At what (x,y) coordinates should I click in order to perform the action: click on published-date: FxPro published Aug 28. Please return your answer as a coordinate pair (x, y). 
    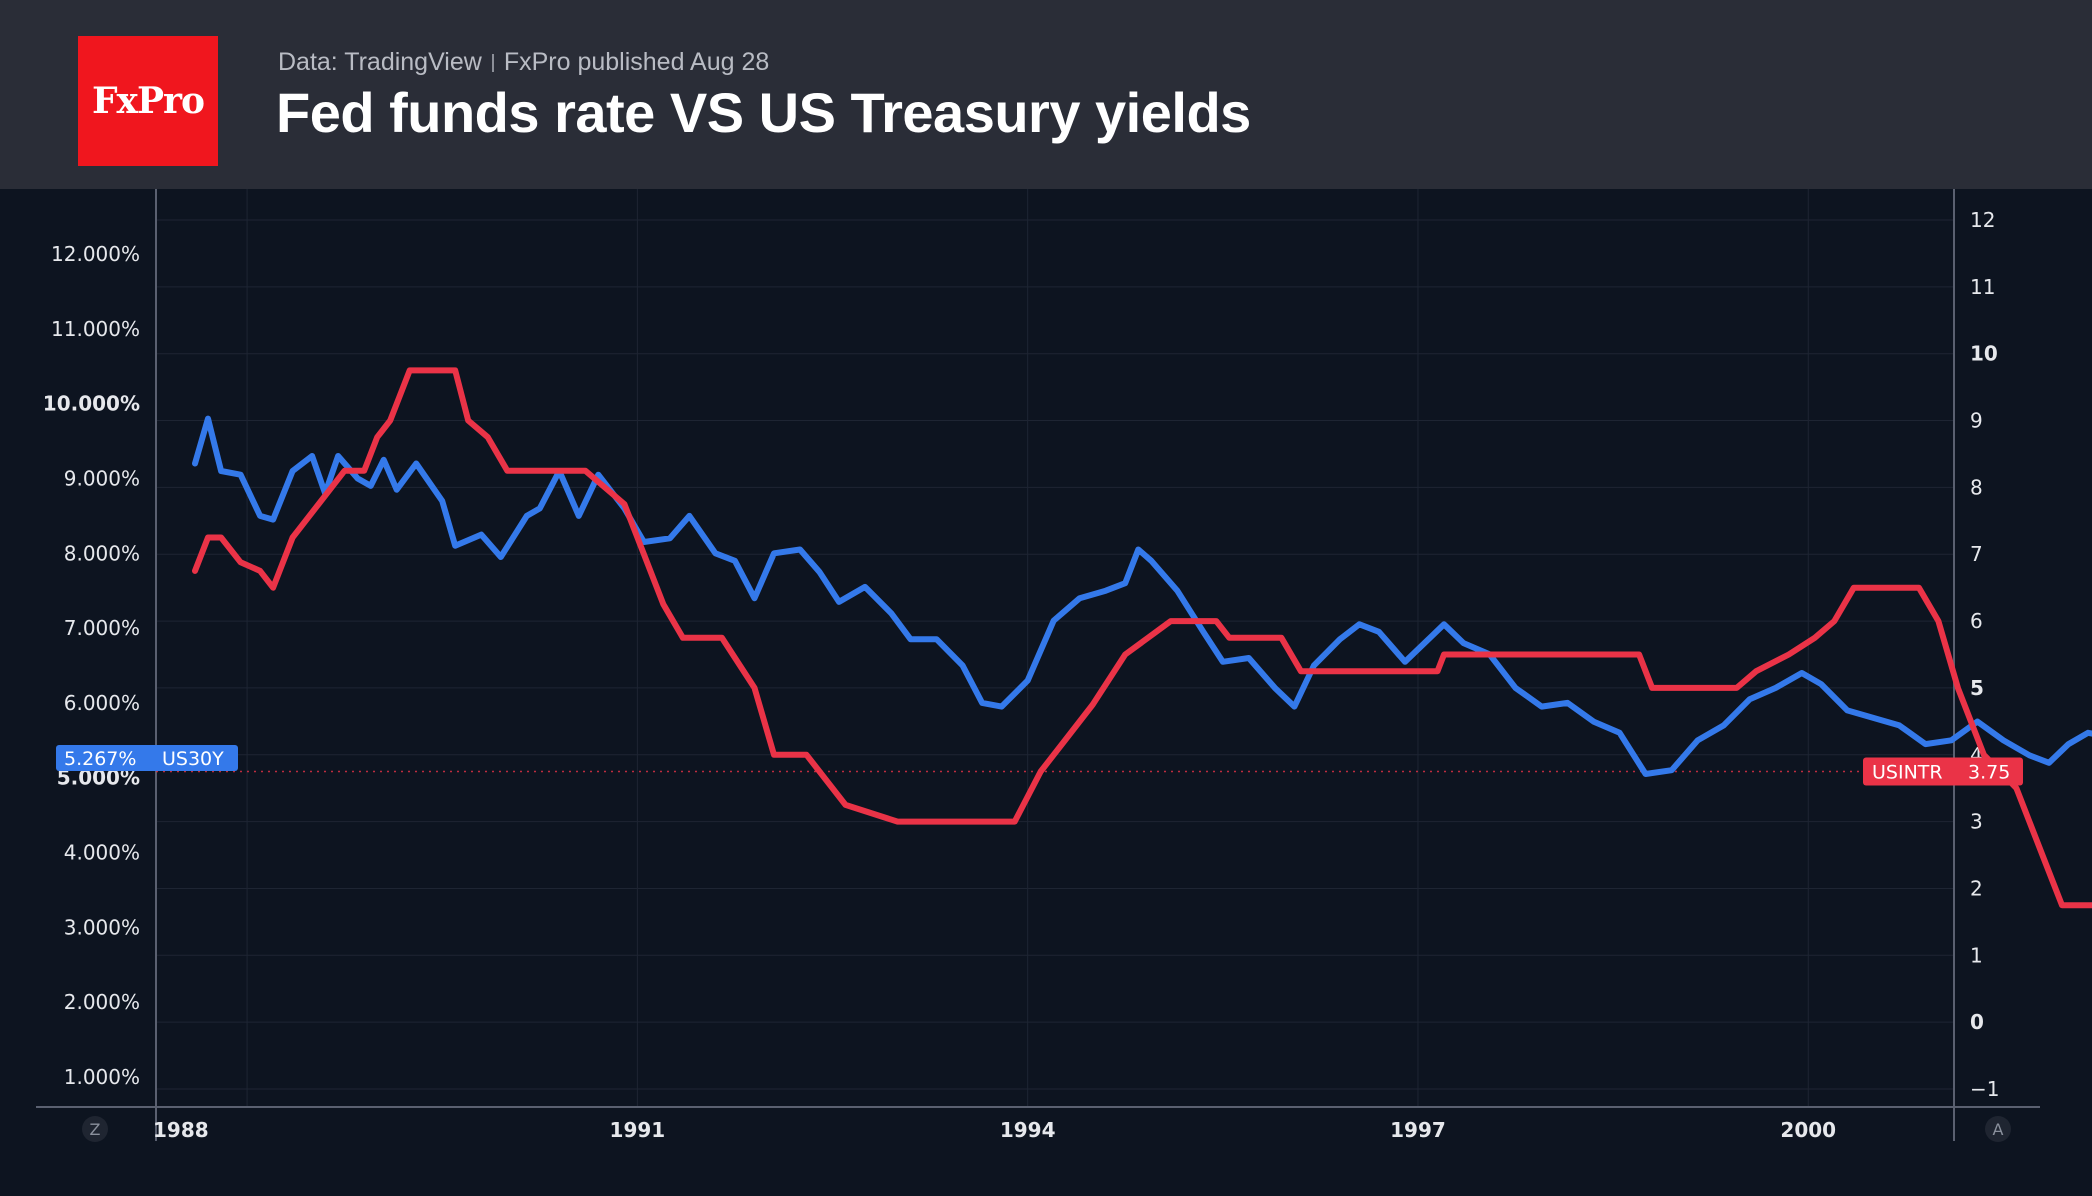
    Looking at the image, I should click on (636, 62).